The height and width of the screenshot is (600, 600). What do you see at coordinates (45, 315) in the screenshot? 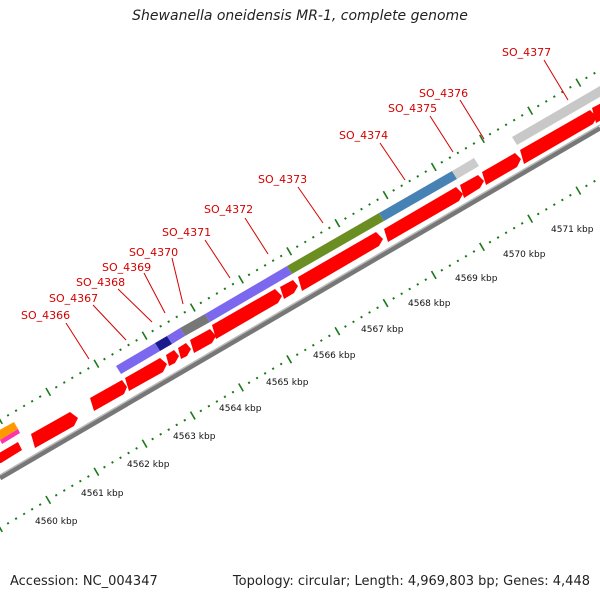
I see `gene-label: SO_4366` at bounding box center [45, 315].